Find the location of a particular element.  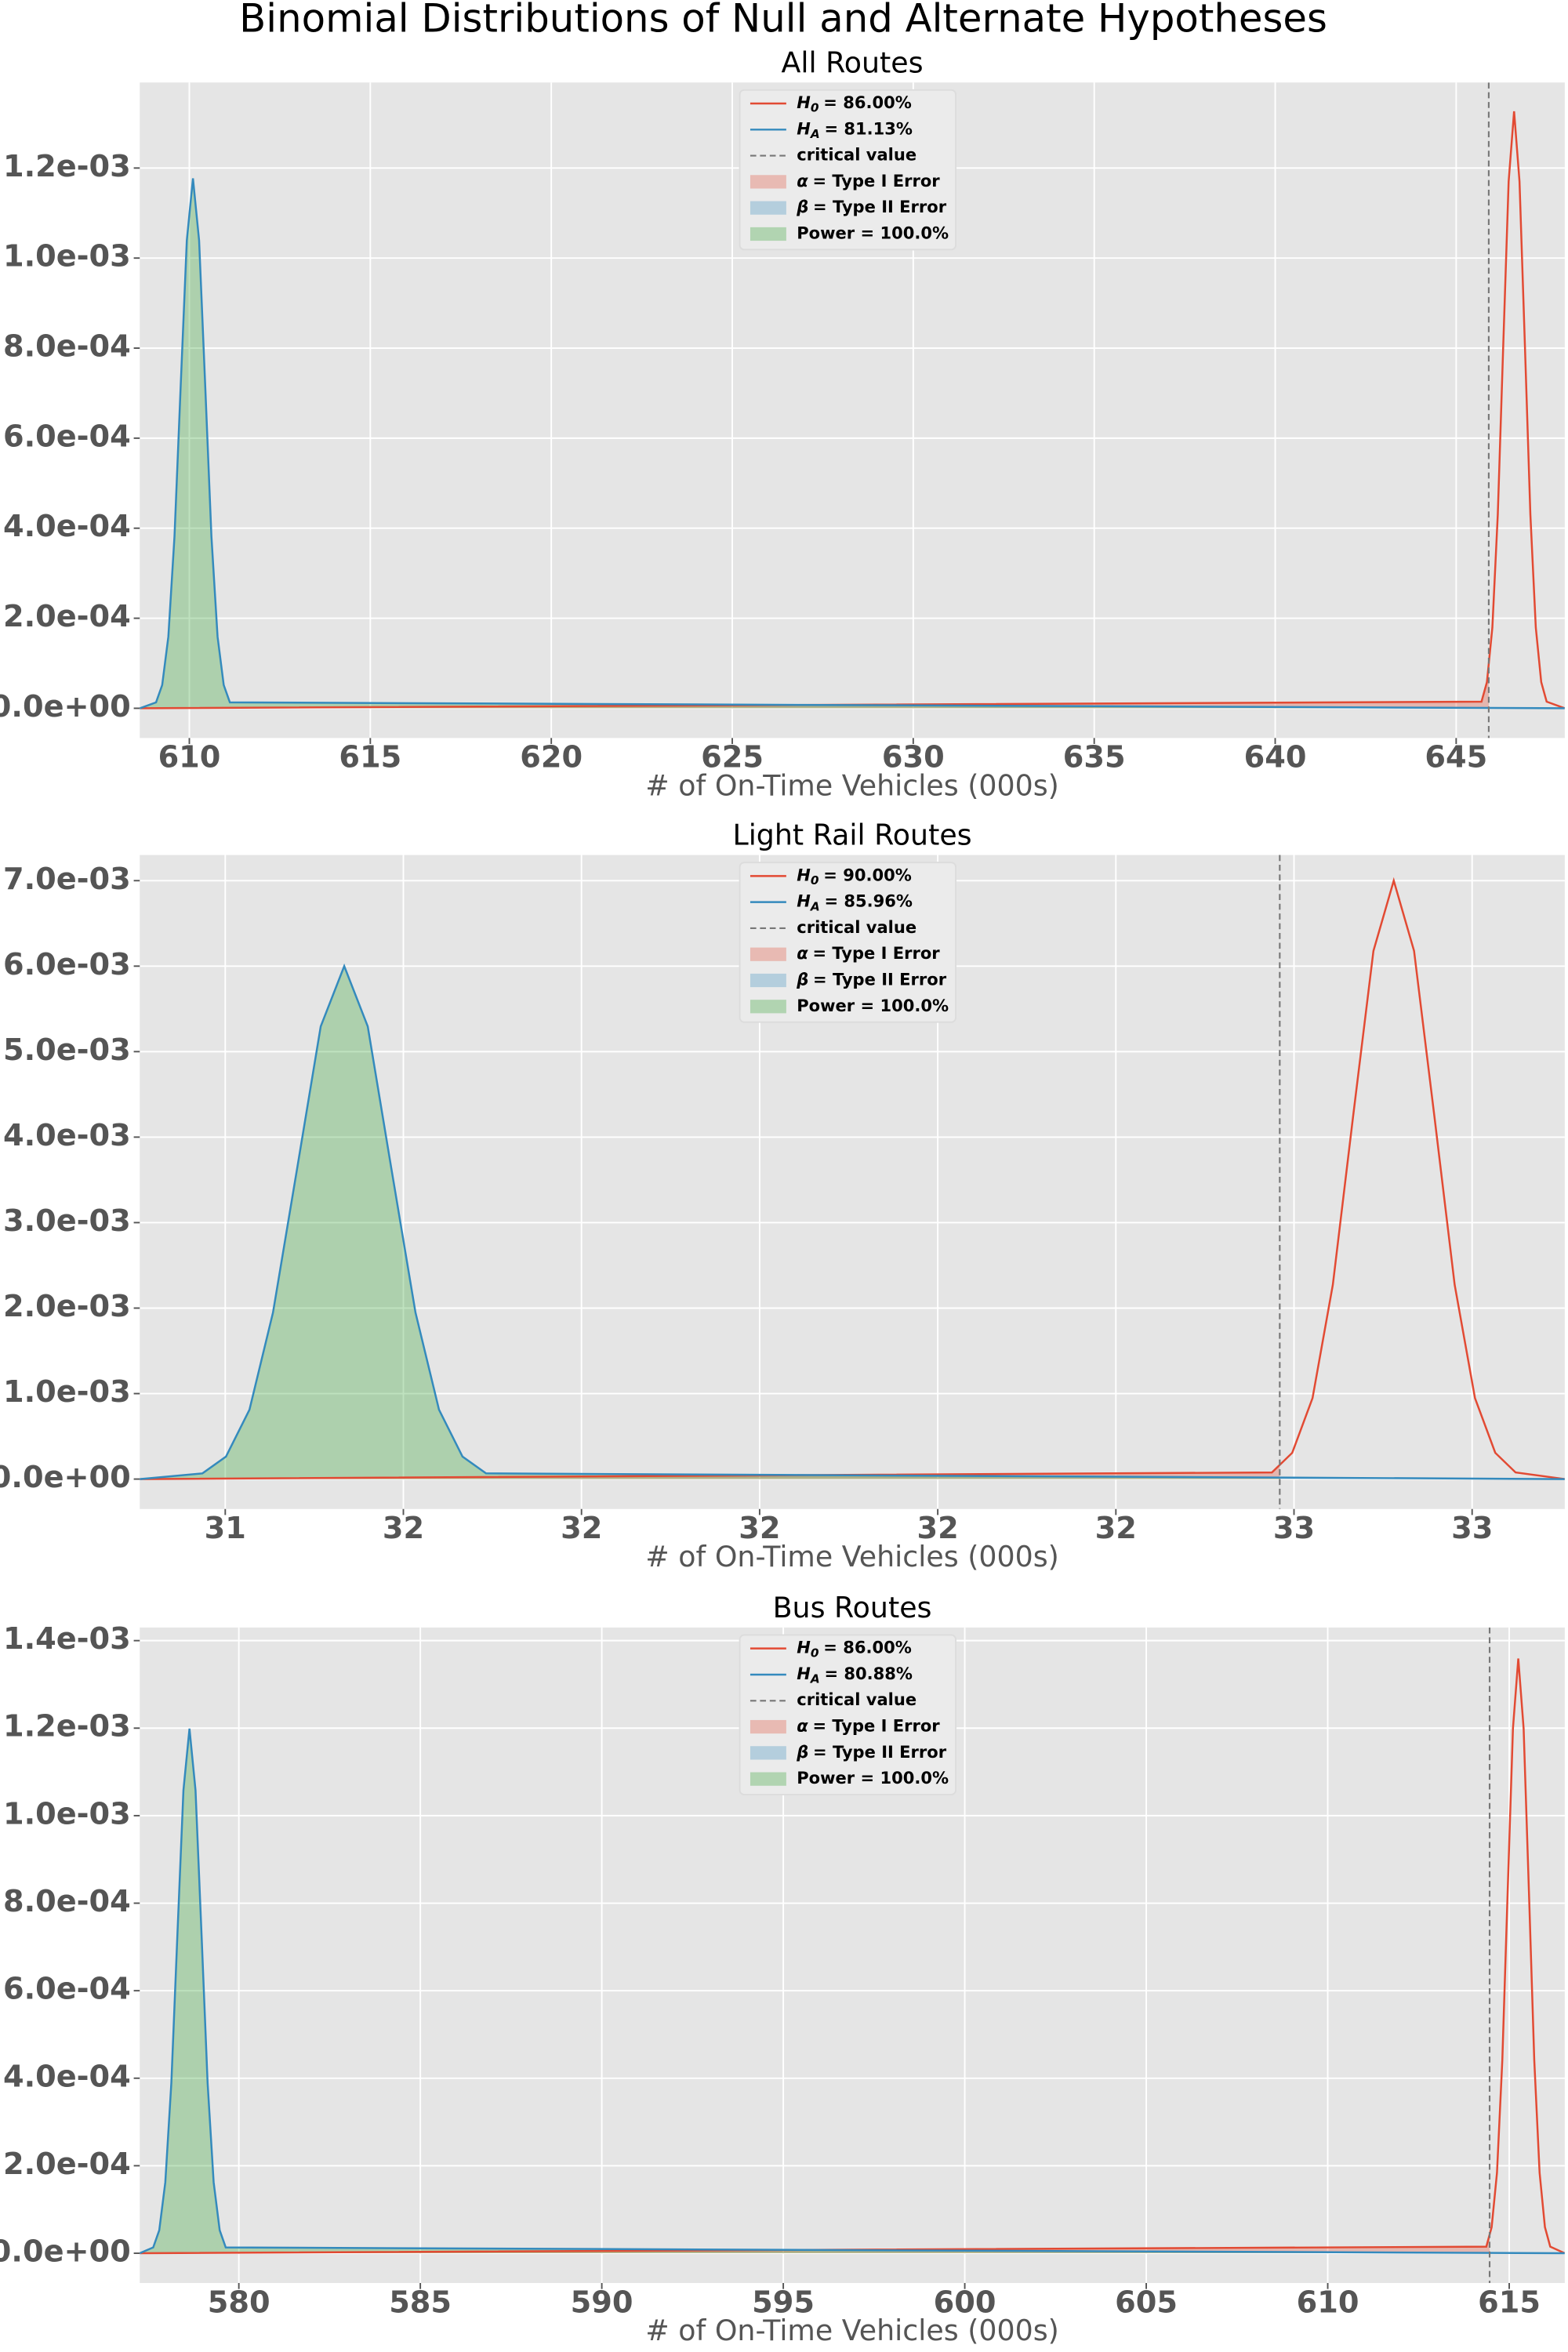

legend-label: H0 = 90.00% is located at coordinates (855, 876).